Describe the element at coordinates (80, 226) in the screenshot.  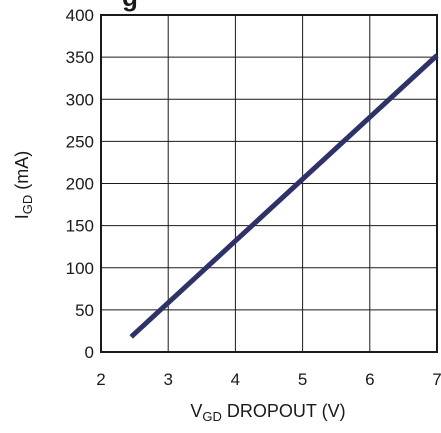
I see `y-tick-label: 150` at that location.